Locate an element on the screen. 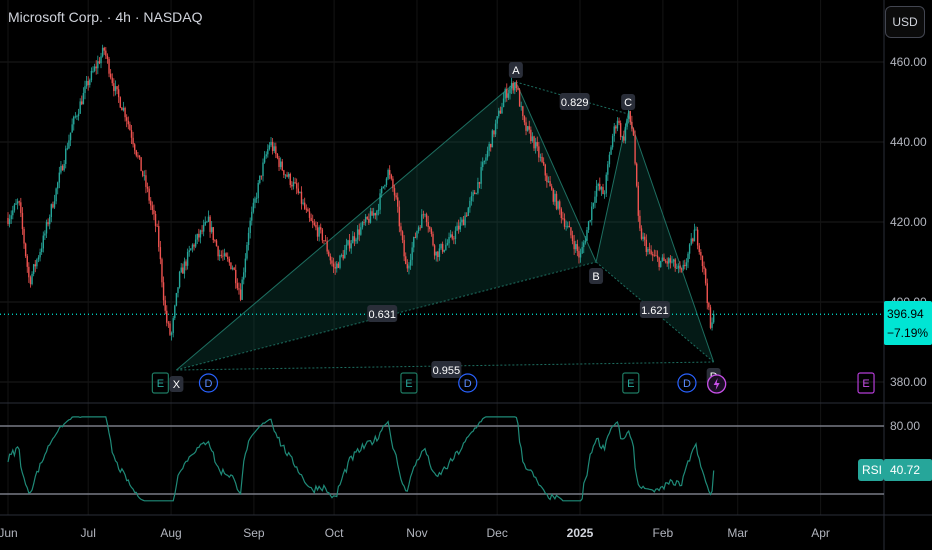 The width and height of the screenshot is (932, 550). pattern-leg-ac is located at coordinates (572, 98).